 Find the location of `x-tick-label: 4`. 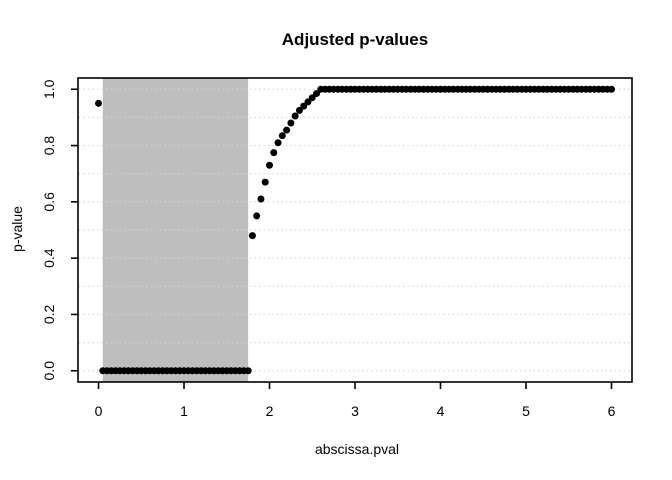

x-tick-label: 4 is located at coordinates (441, 411).